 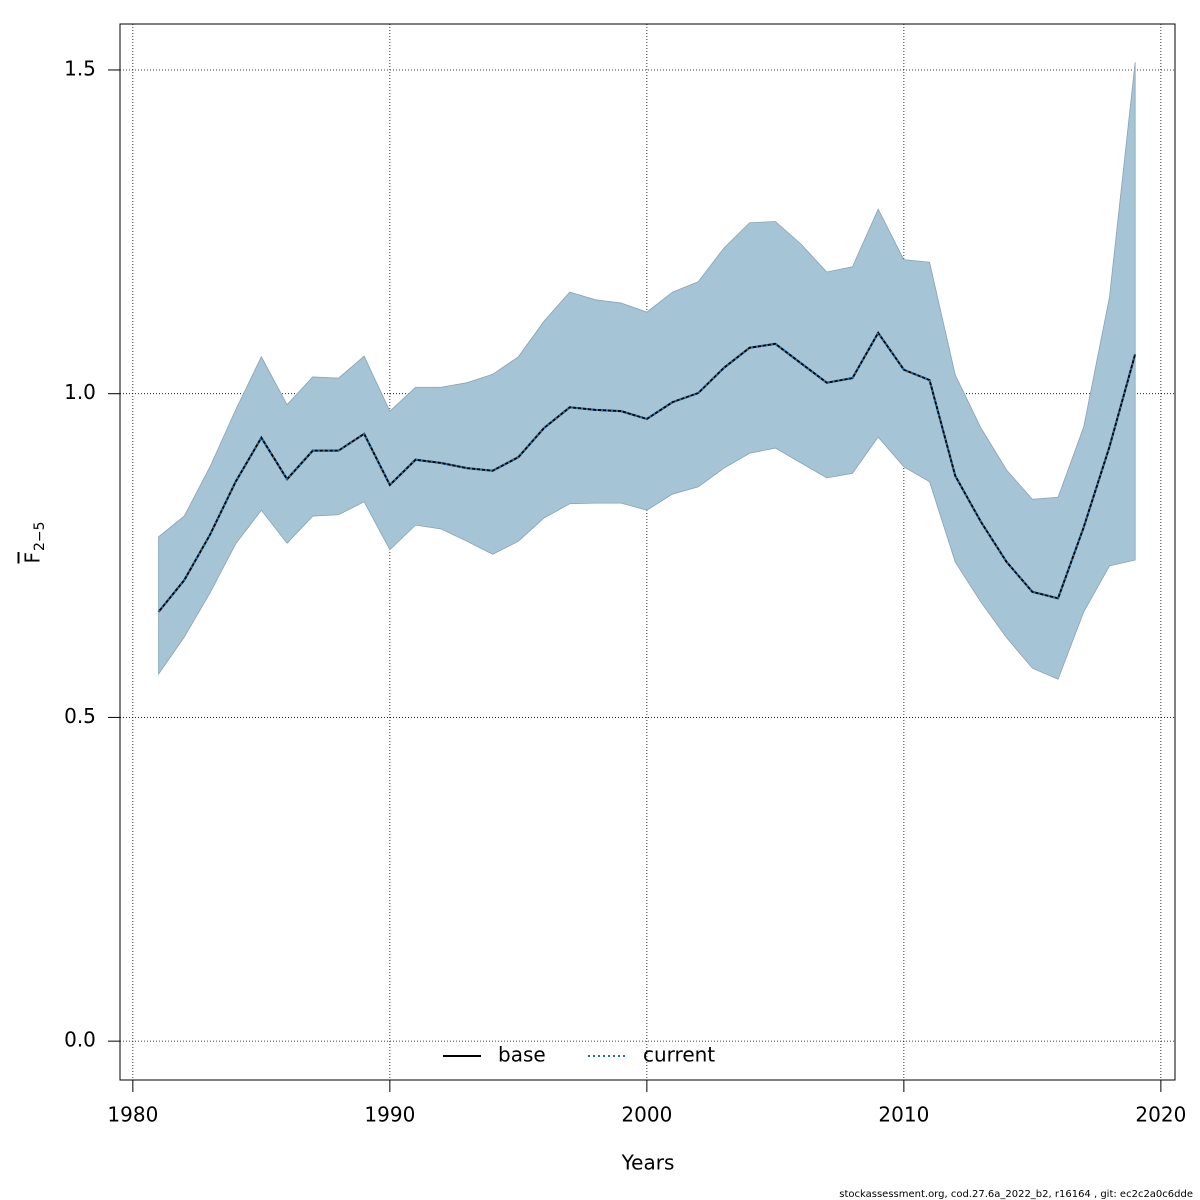 I want to click on legend-label: current, so click(x=679, y=1055).